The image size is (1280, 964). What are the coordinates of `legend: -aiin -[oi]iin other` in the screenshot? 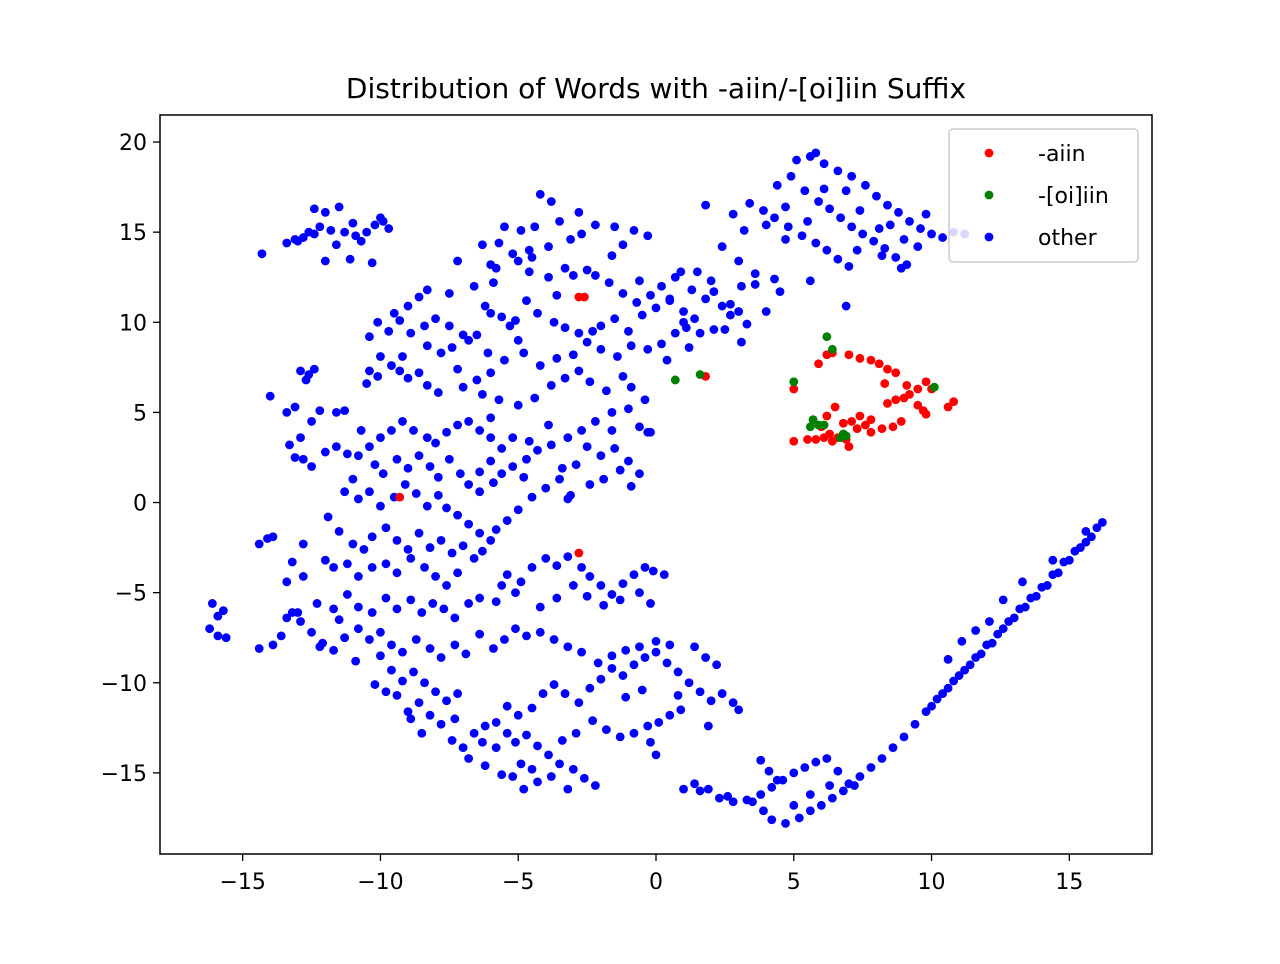 It's located at (1043, 195).